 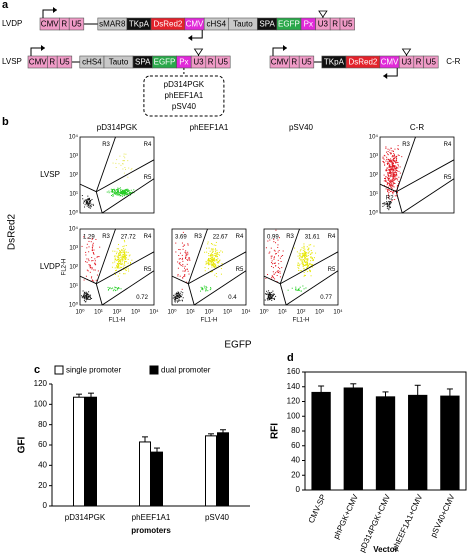 What do you see at coordinates (279, 51) in the screenshot?
I see `promoter-arrow` at bounding box center [279, 51].